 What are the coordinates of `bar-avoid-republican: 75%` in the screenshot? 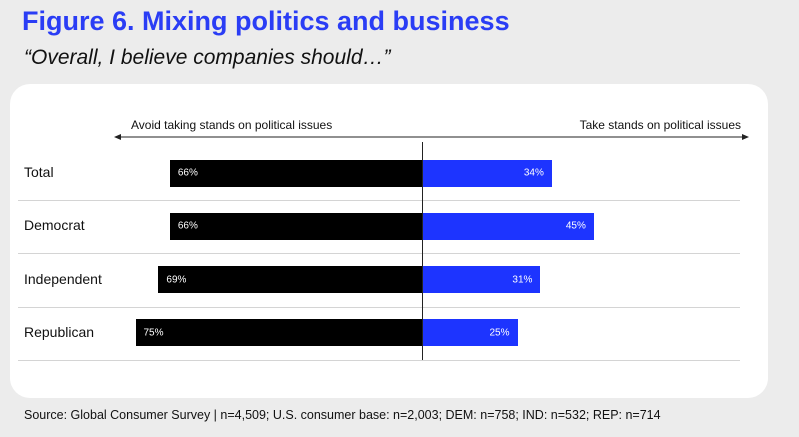 It's located at (278, 333).